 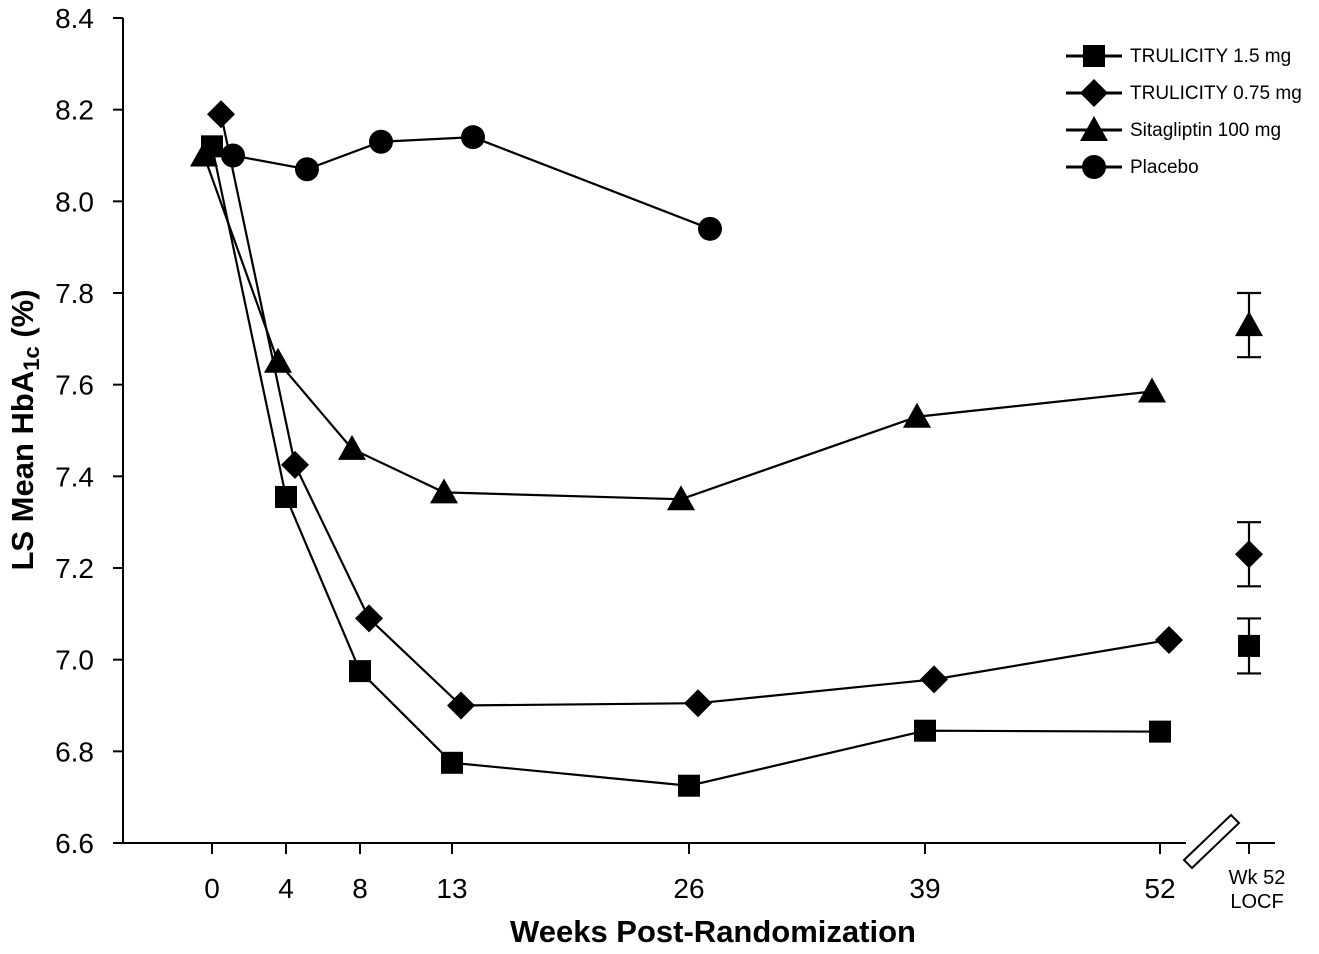 I want to click on x-tick-label: 26, so click(x=688, y=888).